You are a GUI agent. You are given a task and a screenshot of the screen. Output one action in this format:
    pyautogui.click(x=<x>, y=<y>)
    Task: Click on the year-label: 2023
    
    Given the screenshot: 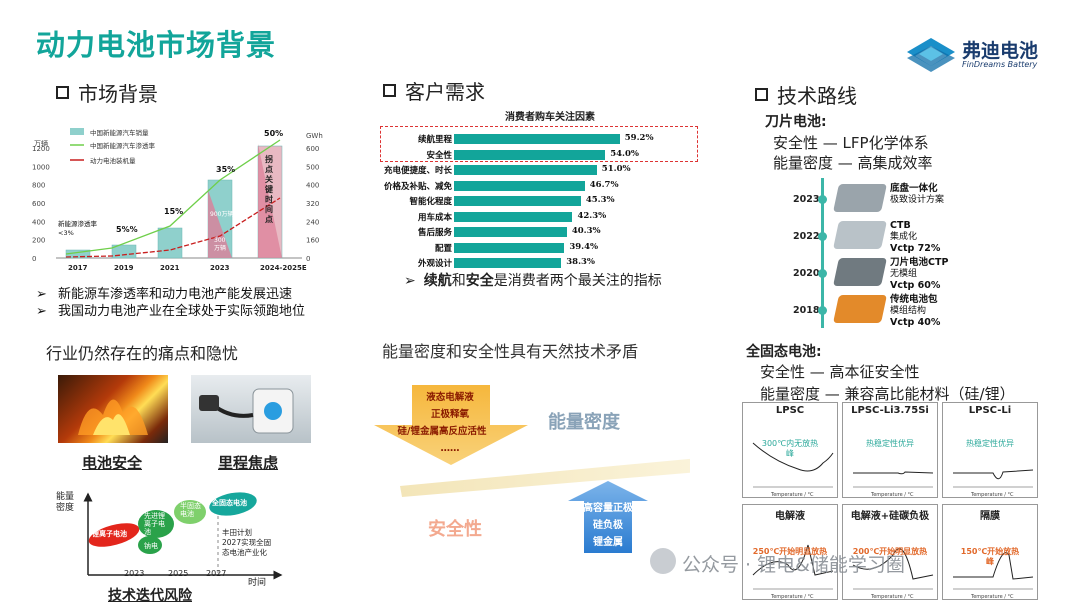 What is the action you would take?
    pyautogui.click(x=220, y=268)
    